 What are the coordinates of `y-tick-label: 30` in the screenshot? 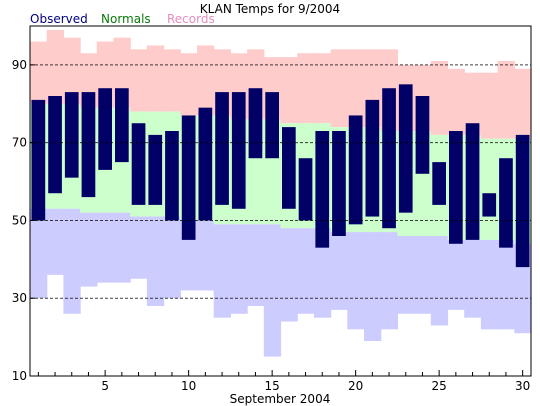 It's located at (19, 298).